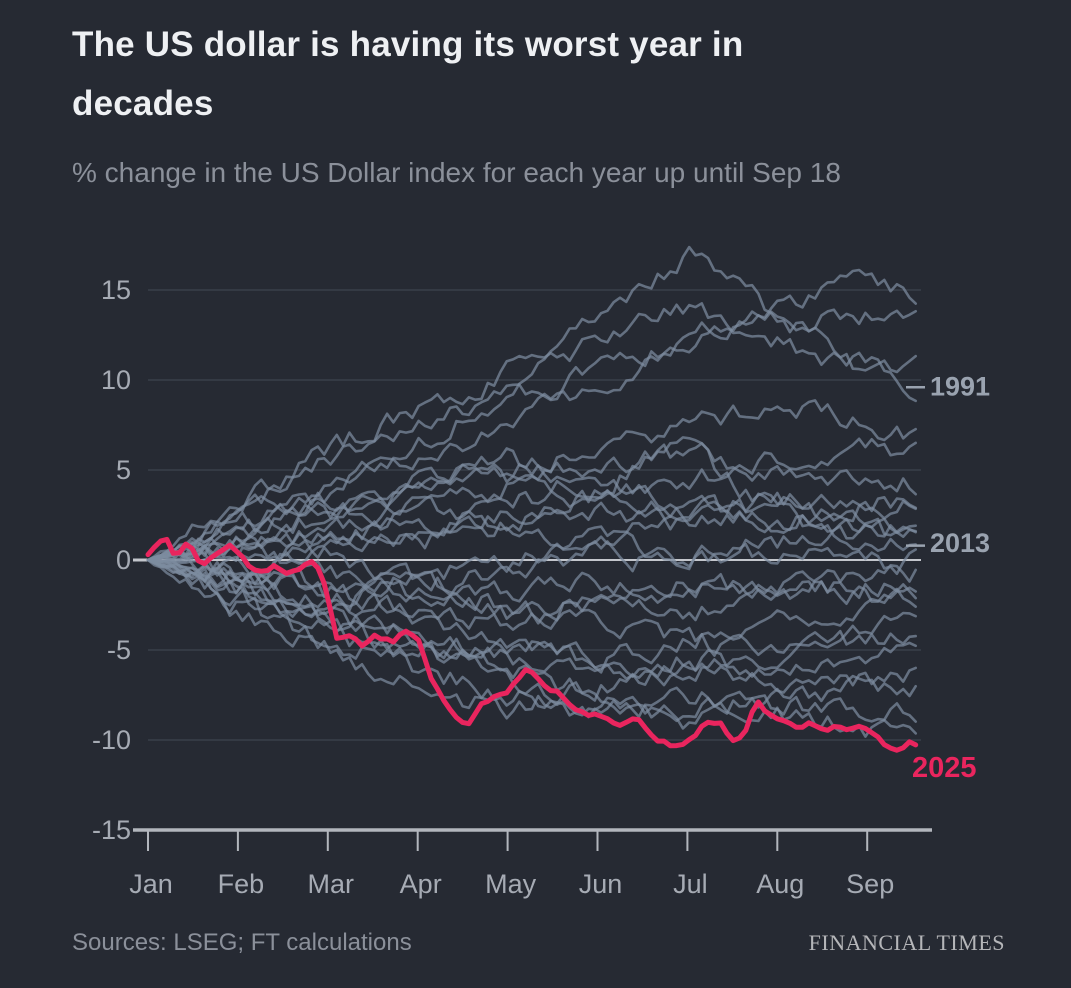  What do you see at coordinates (242, 942) in the screenshot?
I see `sources-note: Sources: LSEG; FT calculations` at bounding box center [242, 942].